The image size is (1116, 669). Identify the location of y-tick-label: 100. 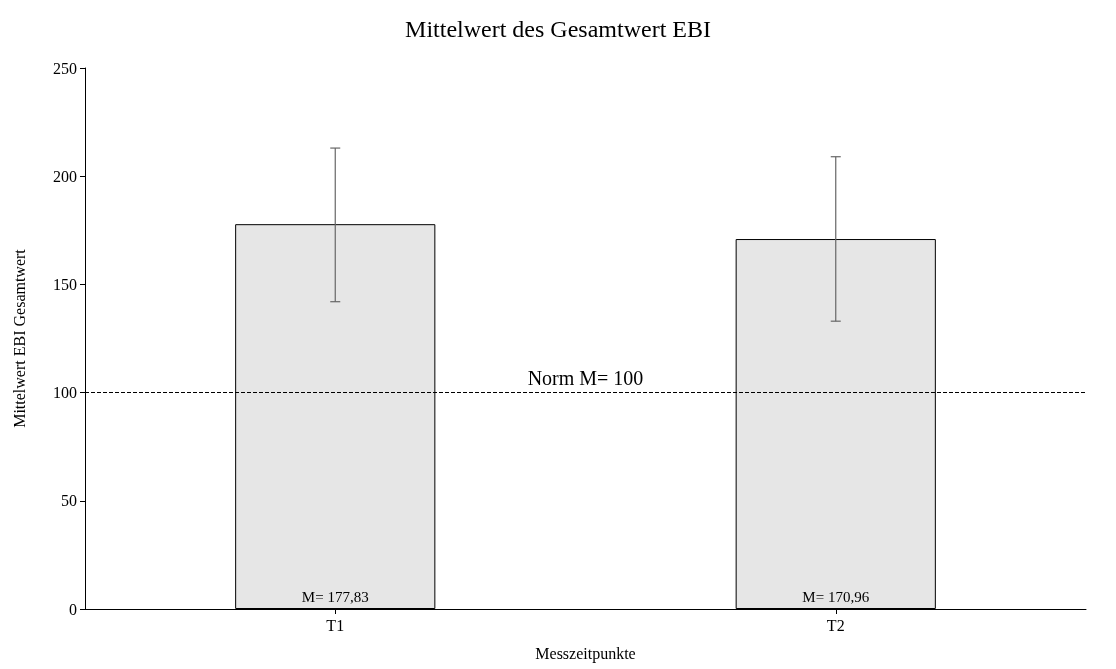
(65, 393).